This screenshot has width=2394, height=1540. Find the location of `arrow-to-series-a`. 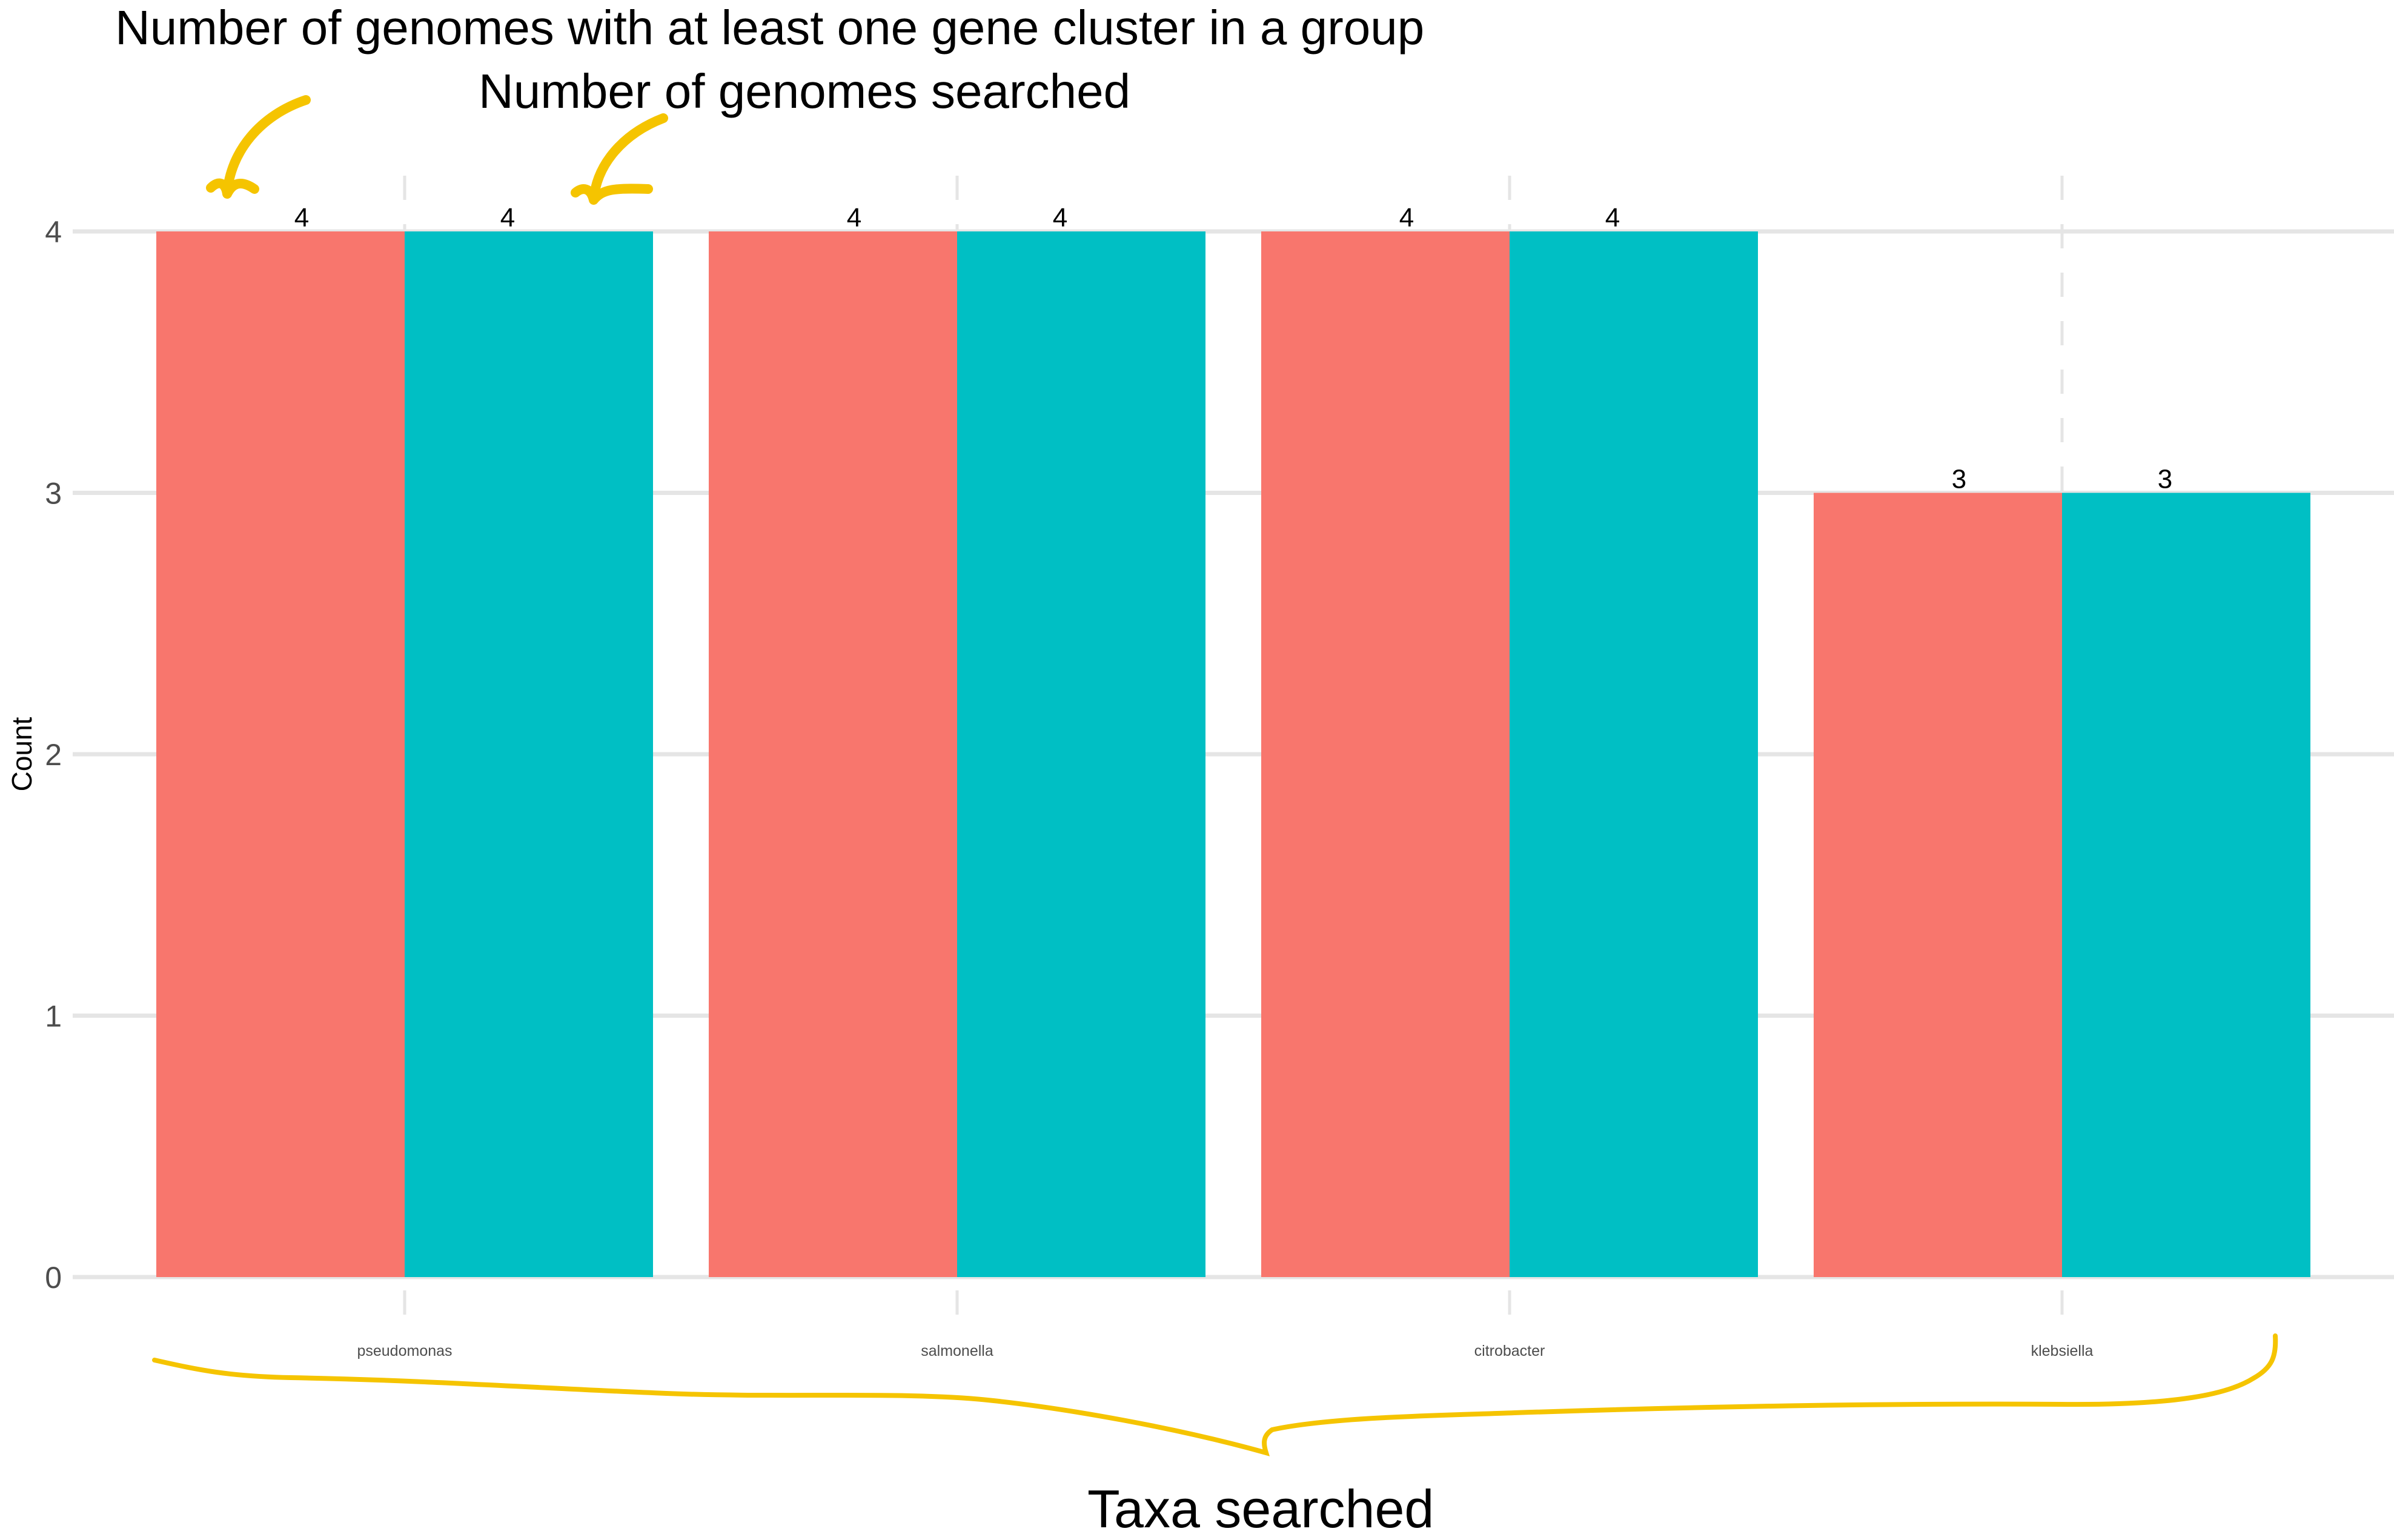

arrow-to-series-a is located at coordinates (258, 147).